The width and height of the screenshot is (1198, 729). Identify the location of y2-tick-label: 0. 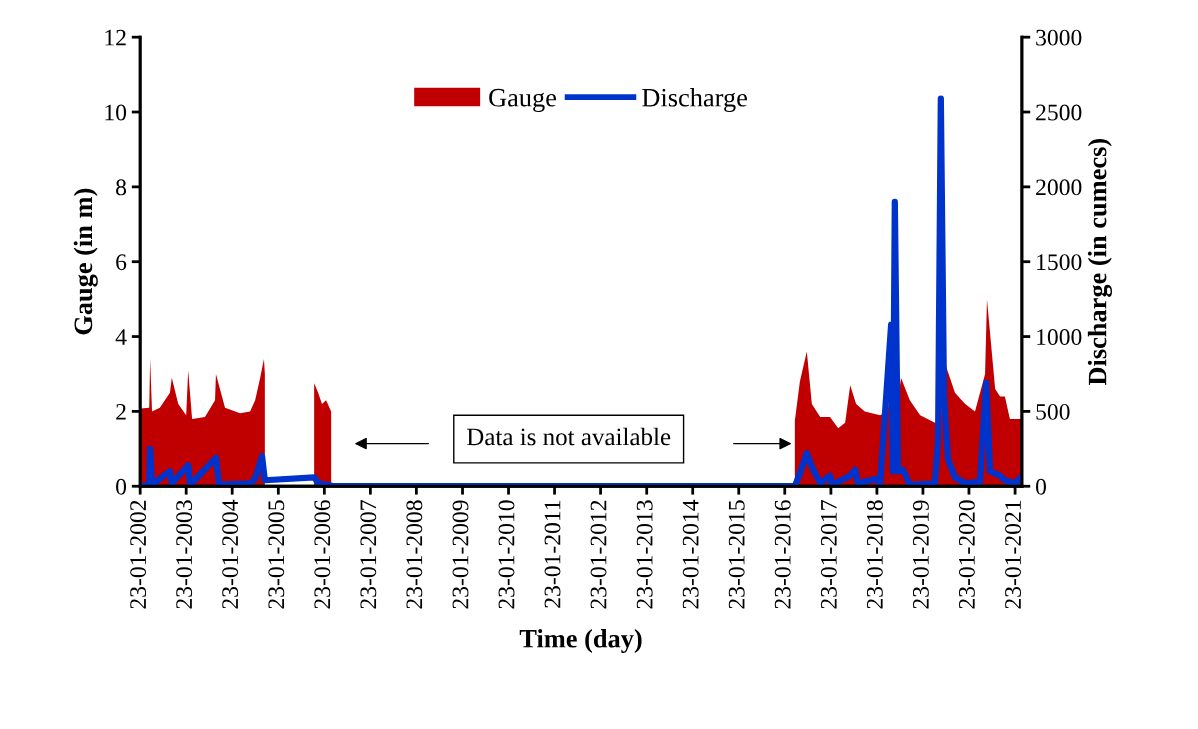
(1040, 486).